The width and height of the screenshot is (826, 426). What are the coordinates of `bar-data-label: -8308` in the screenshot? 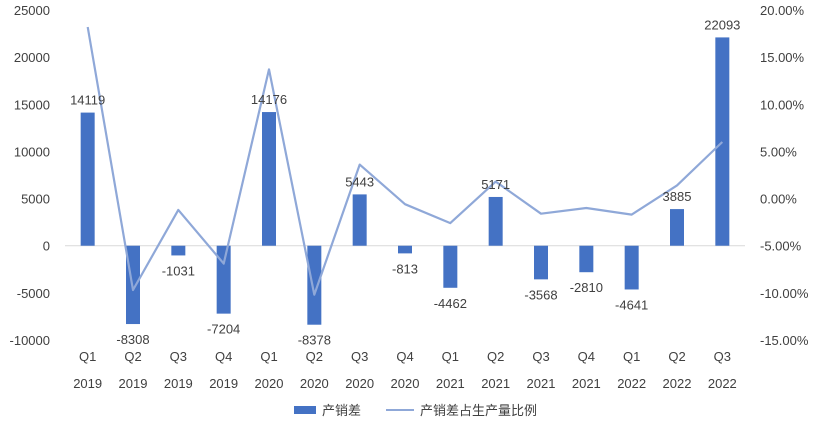 It's located at (132, 339).